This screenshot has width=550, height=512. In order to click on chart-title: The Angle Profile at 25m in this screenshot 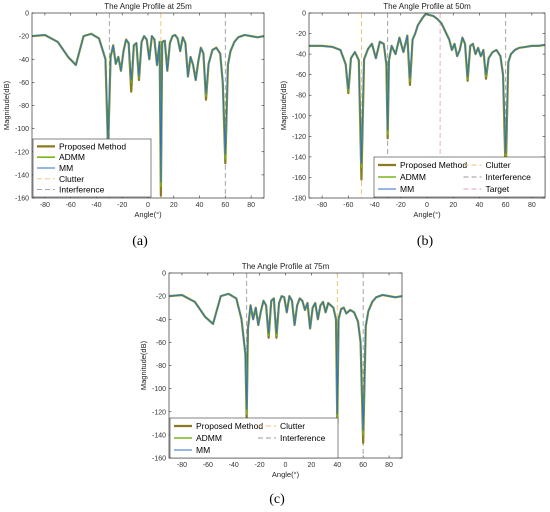, I will do `click(148, 6)`.